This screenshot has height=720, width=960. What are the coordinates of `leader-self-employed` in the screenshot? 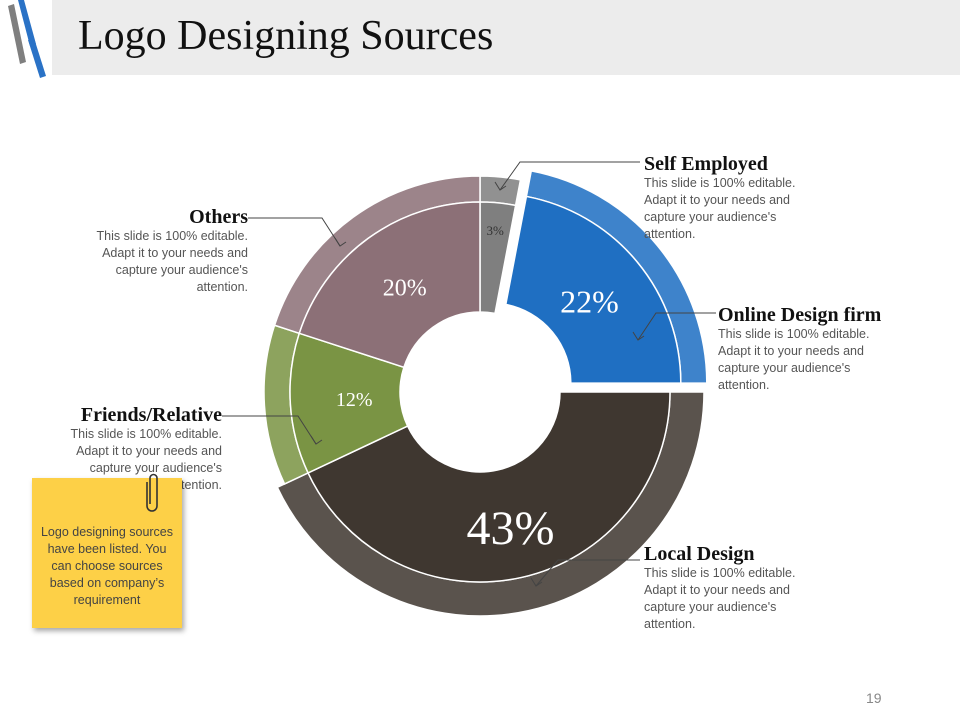 It's located at (569, 176).